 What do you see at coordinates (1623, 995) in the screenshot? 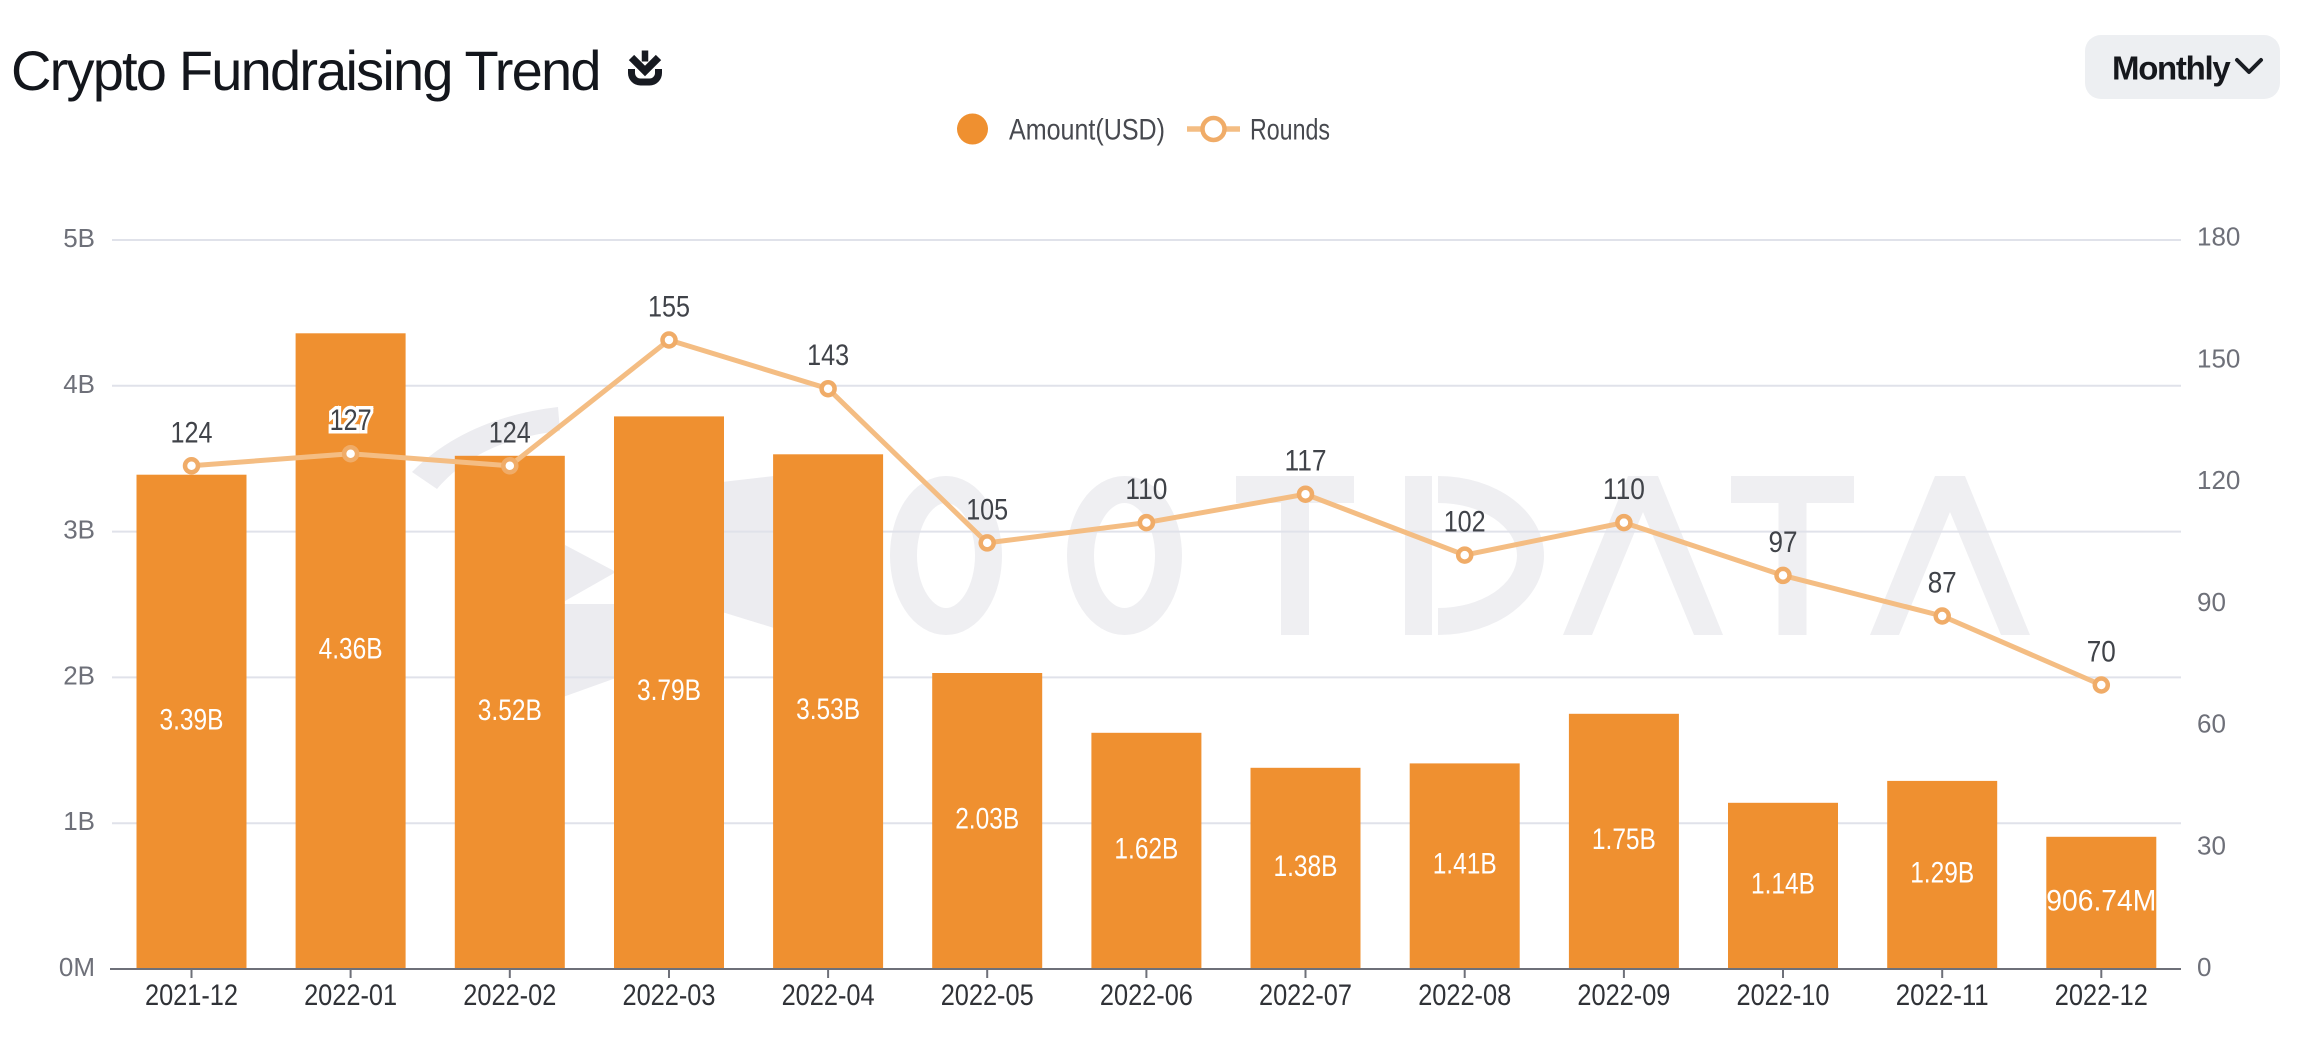
I see `svg-text: 2022-09` at bounding box center [1623, 995].